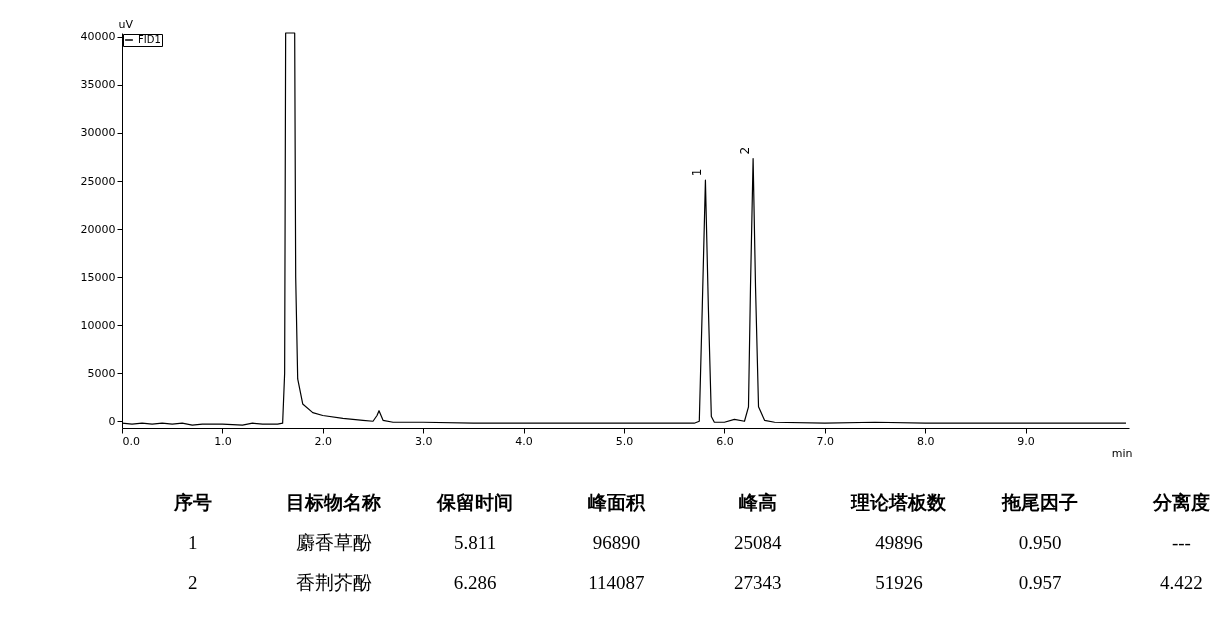 The image size is (1222, 636). I want to click on category-label: 保留时间, so click(475, 502).